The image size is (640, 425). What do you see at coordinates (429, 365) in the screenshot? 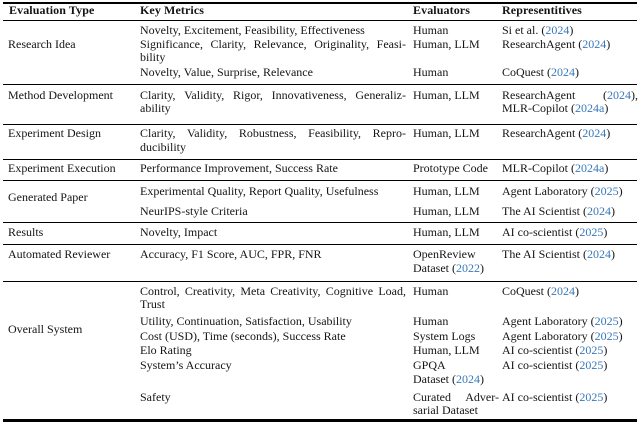
I see `evaluators-cell: GPQA` at bounding box center [429, 365].